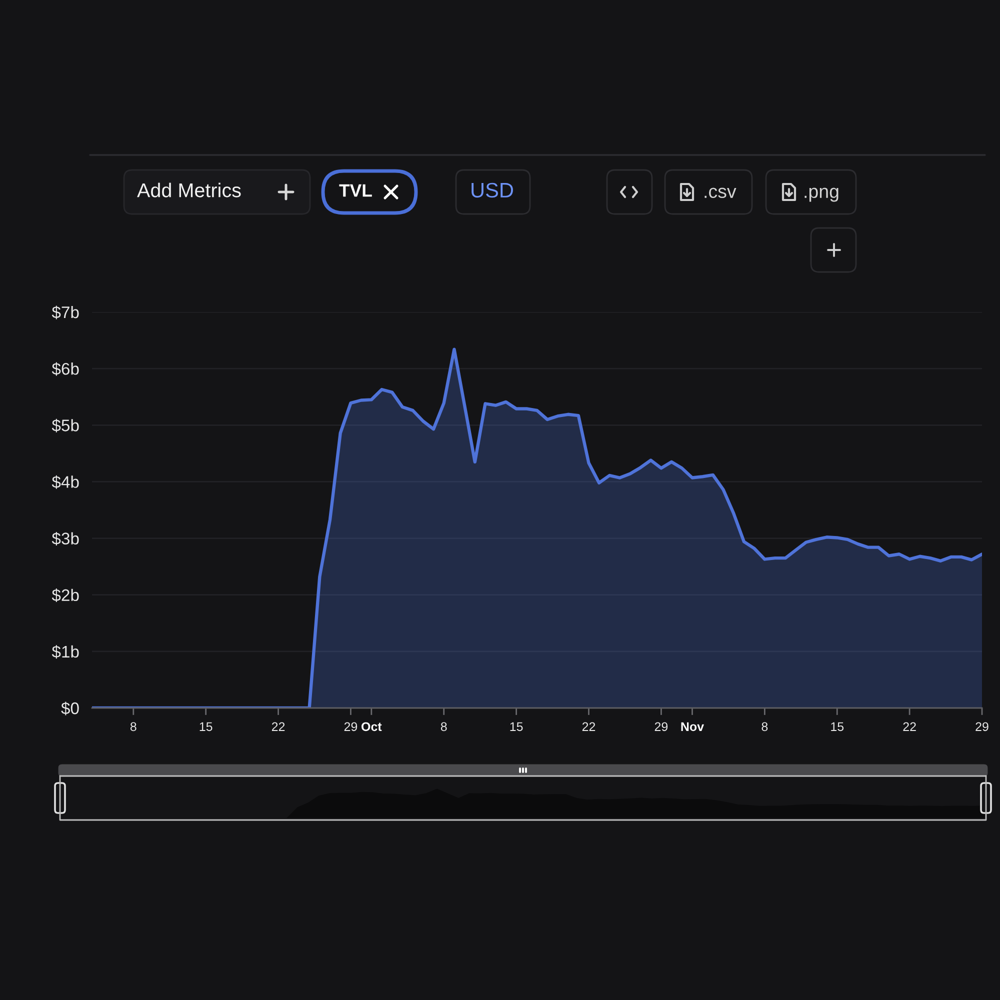 This screenshot has height=1000, width=1000. I want to click on y-tick-label: $4b, so click(65, 482).